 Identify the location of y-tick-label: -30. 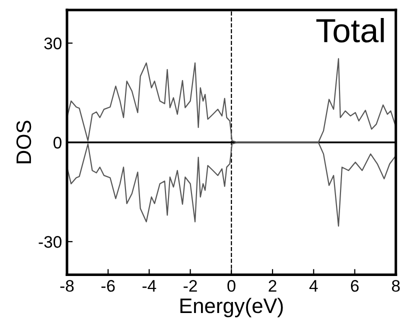
(50, 242).